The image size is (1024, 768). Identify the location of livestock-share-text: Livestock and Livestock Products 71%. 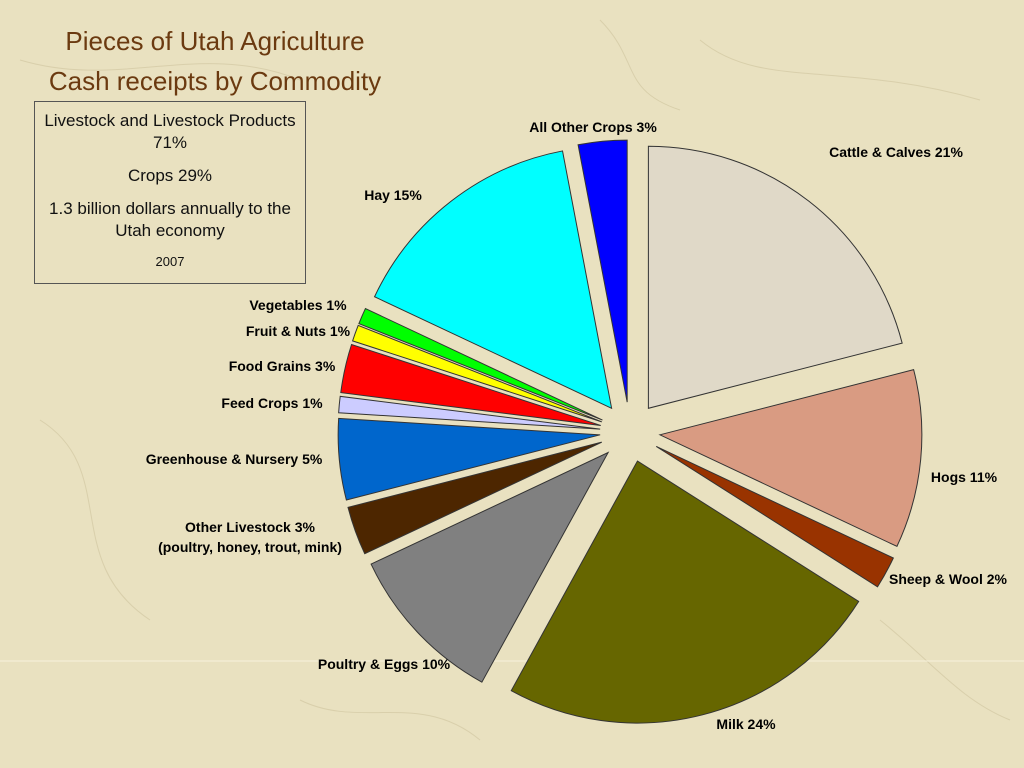
(170, 131).